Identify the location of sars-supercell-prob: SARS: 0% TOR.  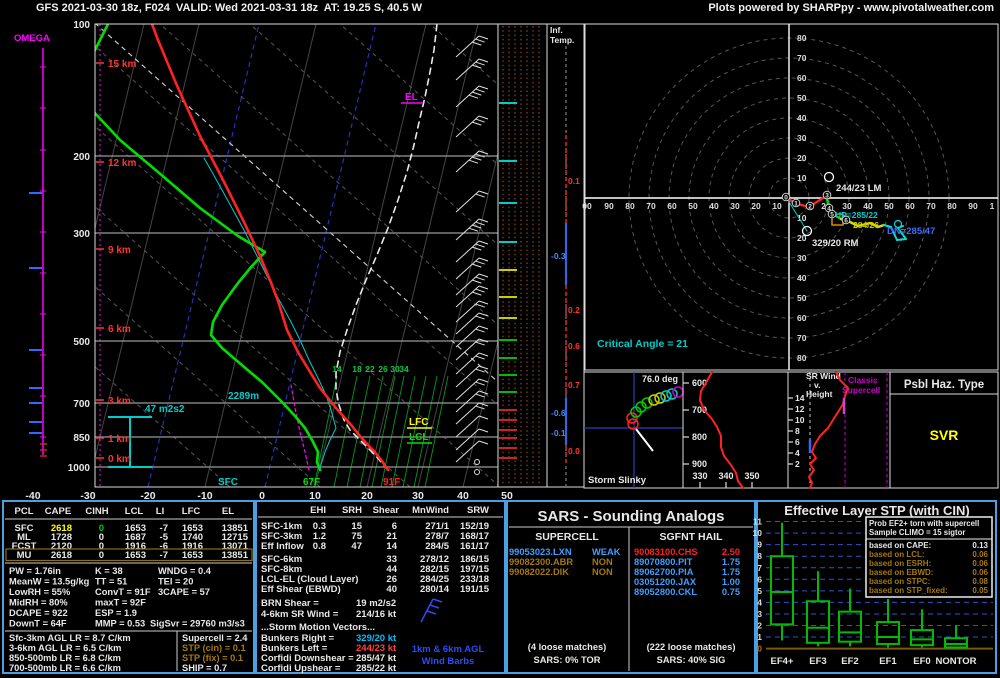
(567, 660).